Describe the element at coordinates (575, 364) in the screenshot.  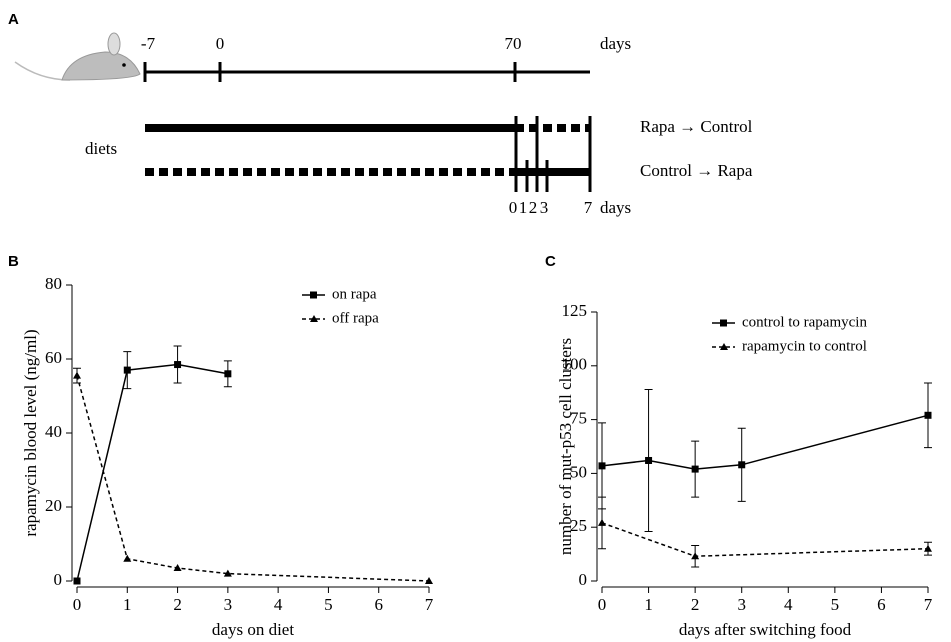
I see `y-tick-label: 100` at that location.